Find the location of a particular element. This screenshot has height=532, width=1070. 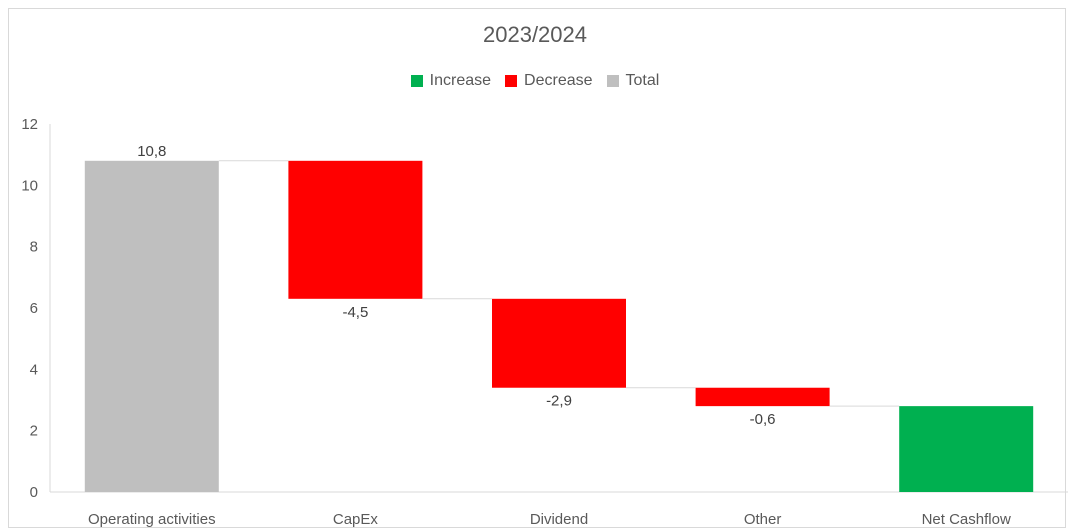

legend-swatch-increase is located at coordinates (416, 81).